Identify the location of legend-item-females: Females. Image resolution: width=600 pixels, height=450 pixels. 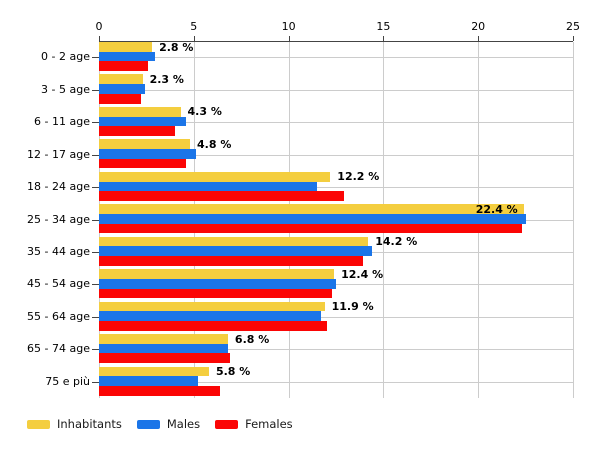
(254, 424).